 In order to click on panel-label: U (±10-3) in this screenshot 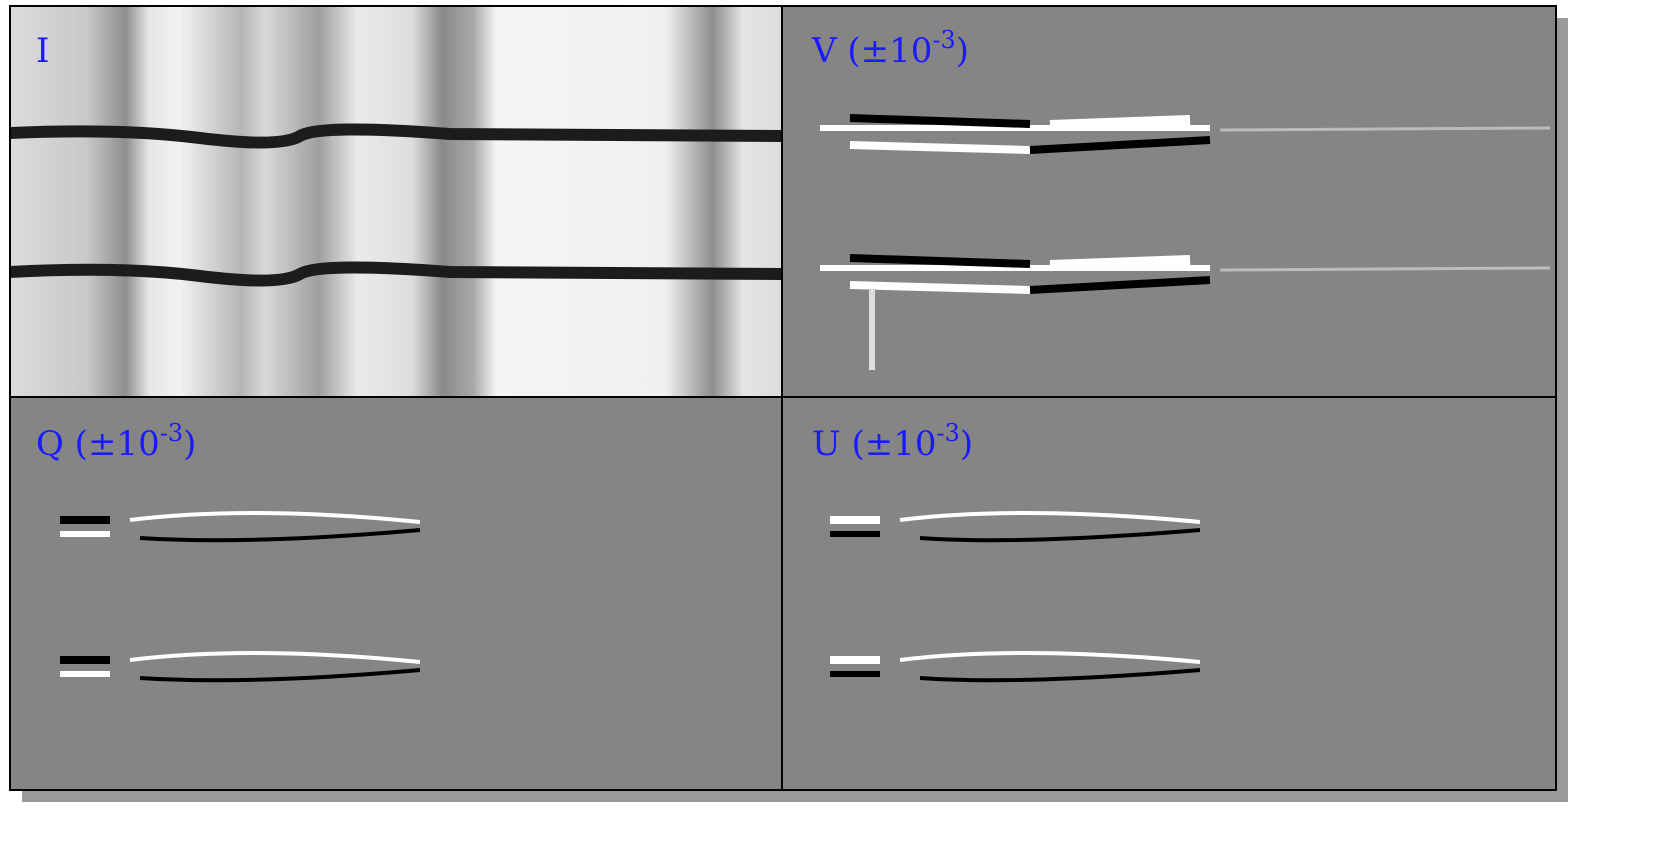, I will do `click(892, 441)`.